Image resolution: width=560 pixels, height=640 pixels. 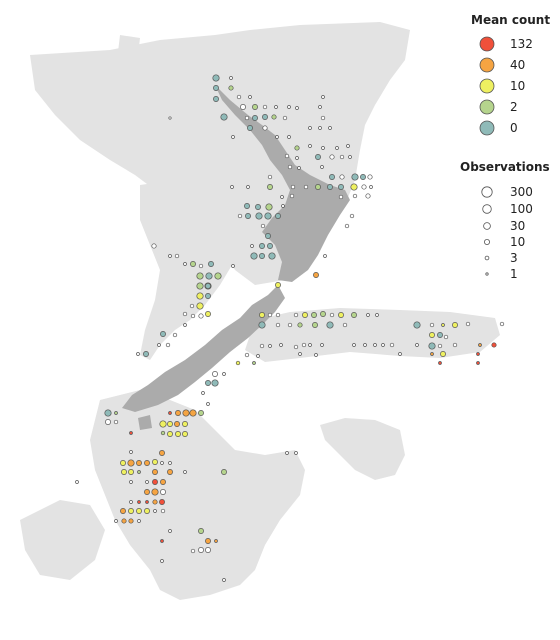 What do you see at coordinates (521, 44) in the screenshot?
I see `legend-mean-label-132: 132` at bounding box center [521, 44].